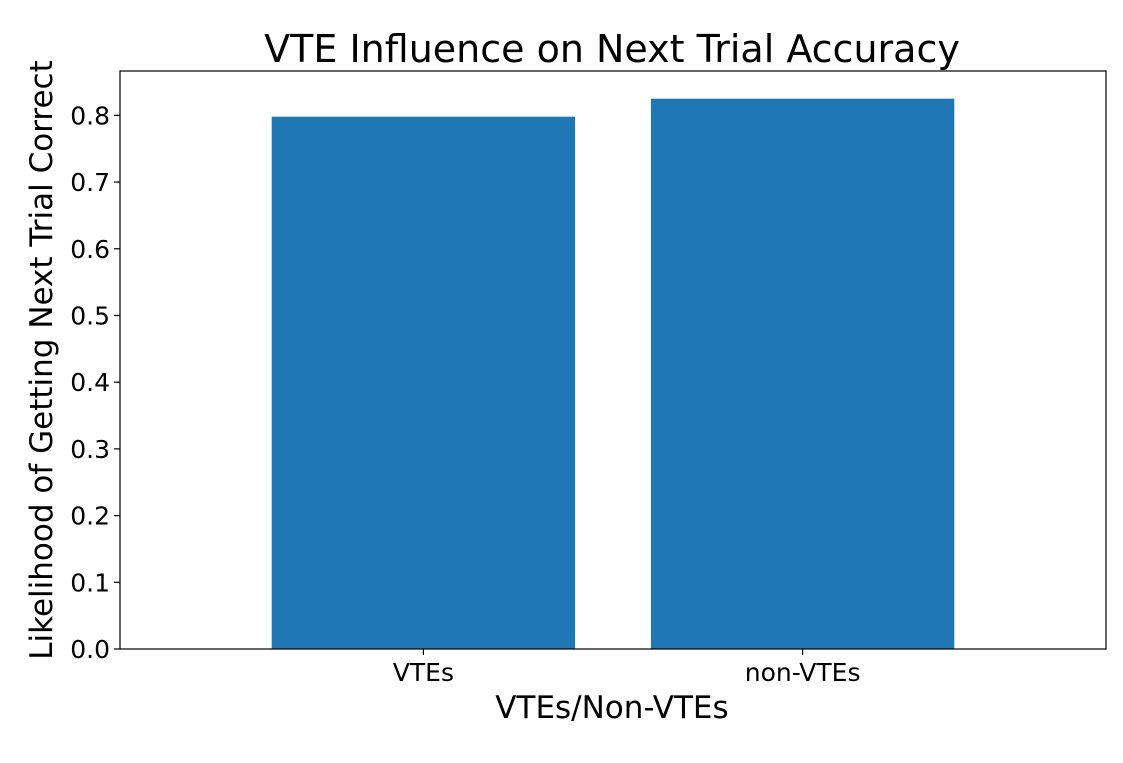 The width and height of the screenshot is (1123, 763). I want to click on y-tick-label: 0.1, so click(90, 582).